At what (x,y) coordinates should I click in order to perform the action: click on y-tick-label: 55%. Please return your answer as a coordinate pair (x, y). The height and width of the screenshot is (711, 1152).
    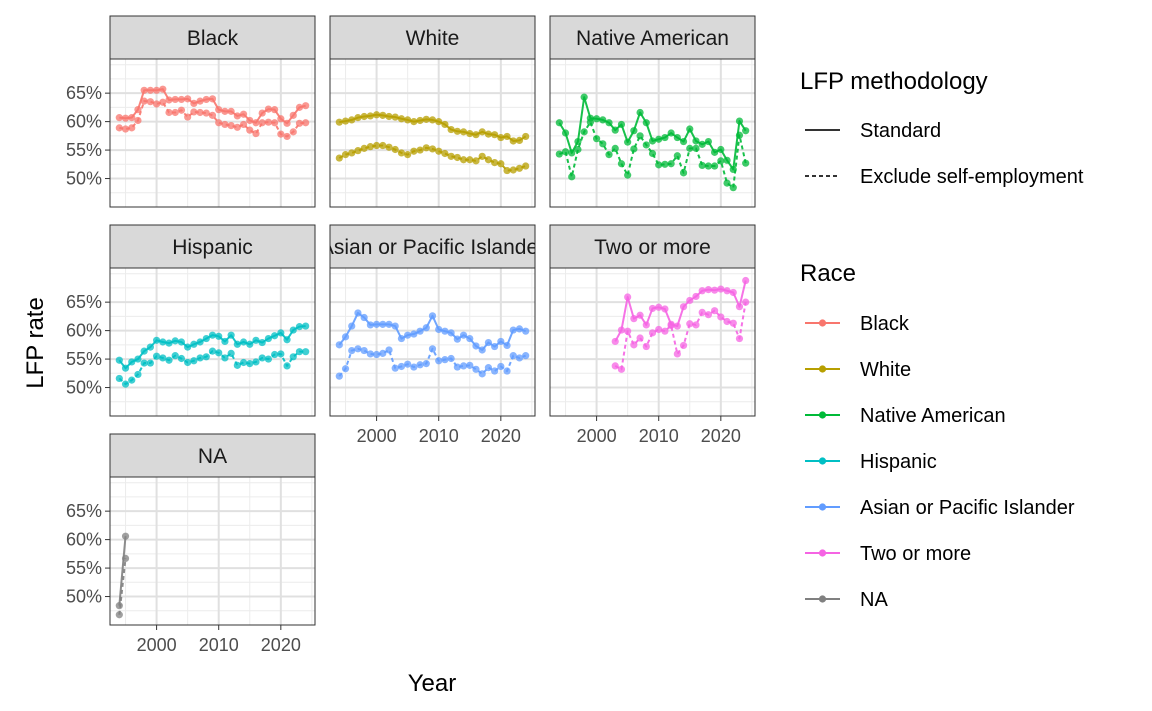
    Looking at the image, I should click on (84, 359).